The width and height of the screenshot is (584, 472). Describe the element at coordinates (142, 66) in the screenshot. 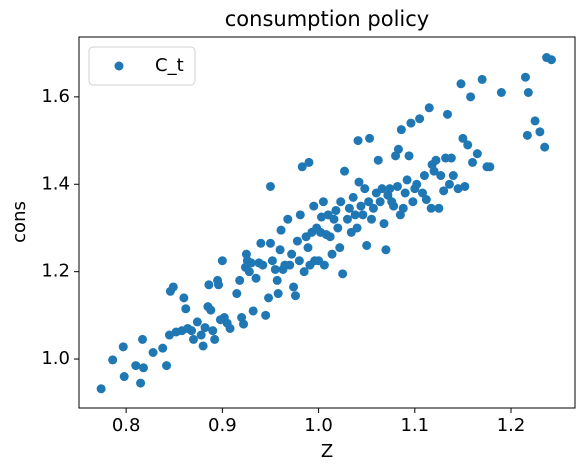

I see `legend-box` at that location.